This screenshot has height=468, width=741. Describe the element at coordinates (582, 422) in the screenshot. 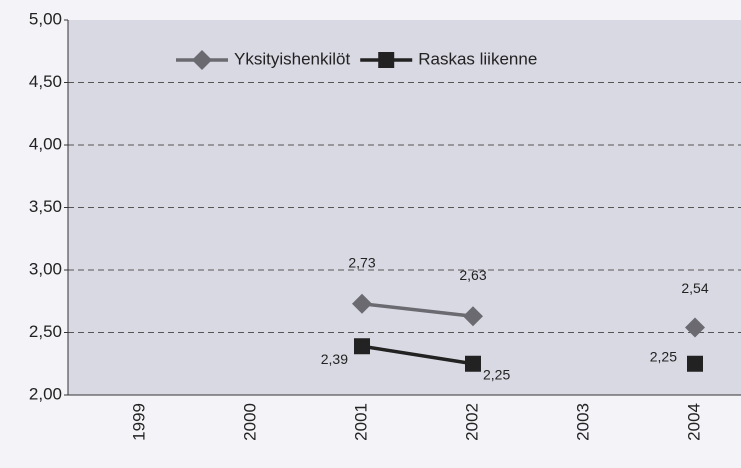

I see `x-tick-label: 2003` at that location.